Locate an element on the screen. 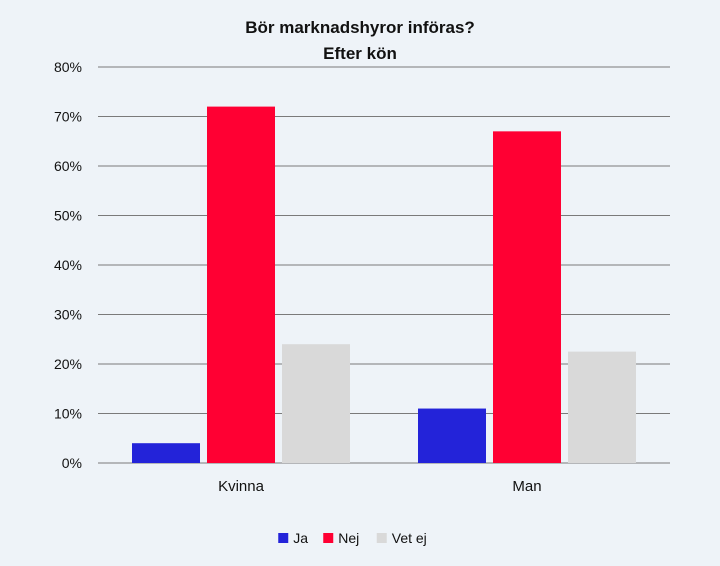 This screenshot has width=720, height=566. legend-label: Vet ej is located at coordinates (409, 538).